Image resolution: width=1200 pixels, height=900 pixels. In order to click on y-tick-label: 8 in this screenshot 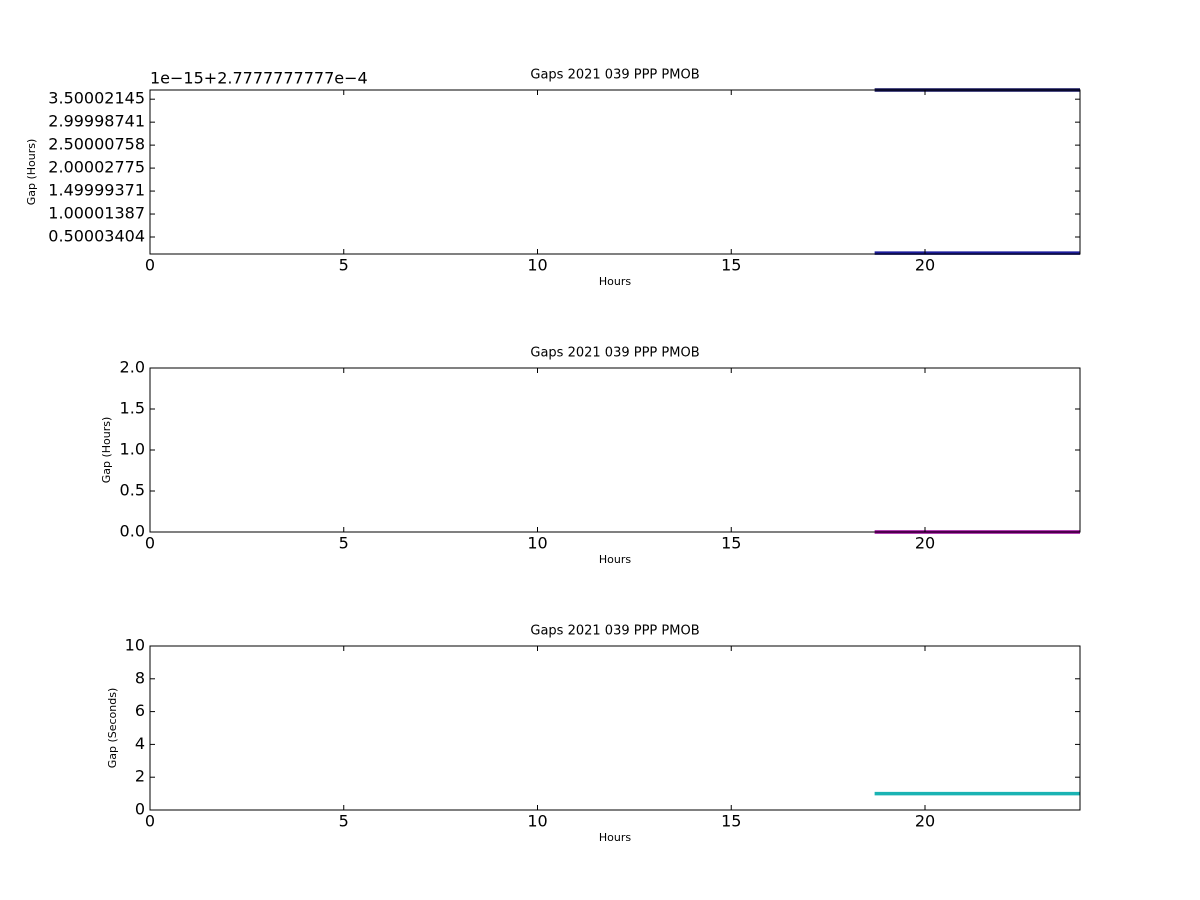, I will do `click(140, 677)`.